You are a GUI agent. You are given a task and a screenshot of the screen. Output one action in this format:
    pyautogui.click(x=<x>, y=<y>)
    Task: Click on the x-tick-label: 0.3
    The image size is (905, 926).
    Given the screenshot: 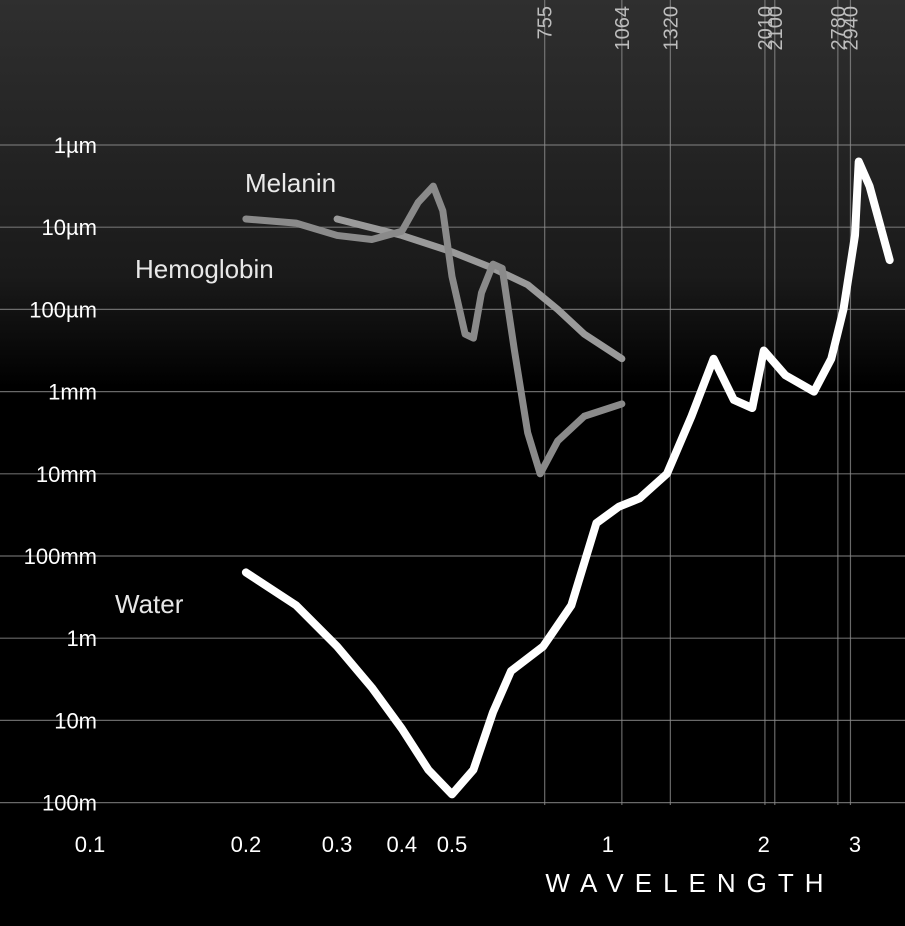 What is the action you would take?
    pyautogui.click(x=337, y=844)
    